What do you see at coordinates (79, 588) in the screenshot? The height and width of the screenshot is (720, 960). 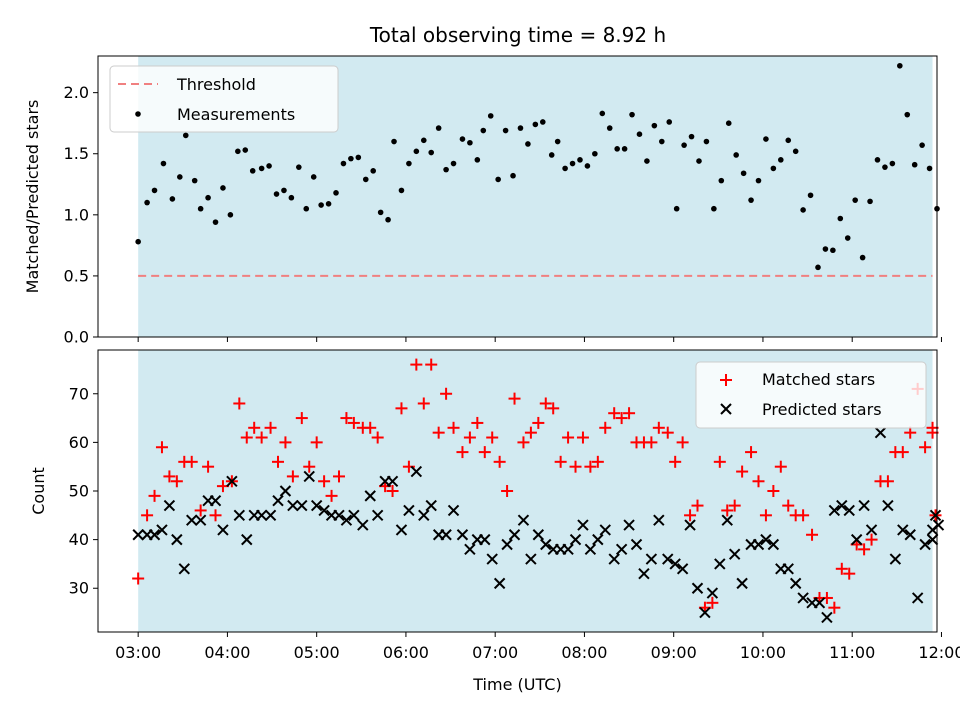 I see `count-y-tick-label: 30` at bounding box center [79, 588].